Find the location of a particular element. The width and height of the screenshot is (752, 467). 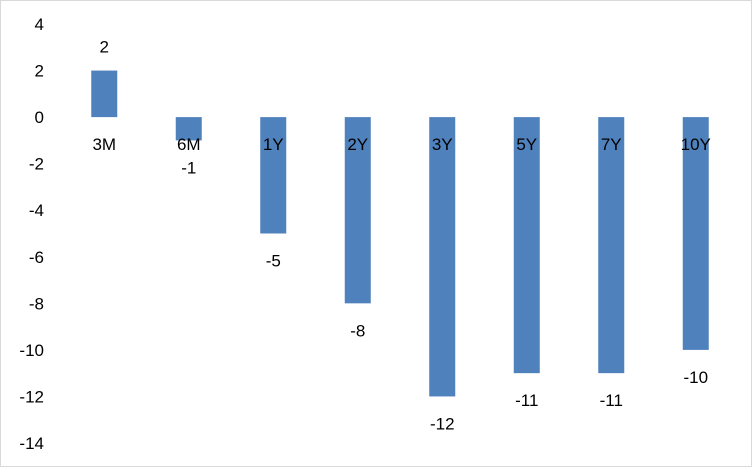

y-tick-label: -10 is located at coordinates (31, 350).